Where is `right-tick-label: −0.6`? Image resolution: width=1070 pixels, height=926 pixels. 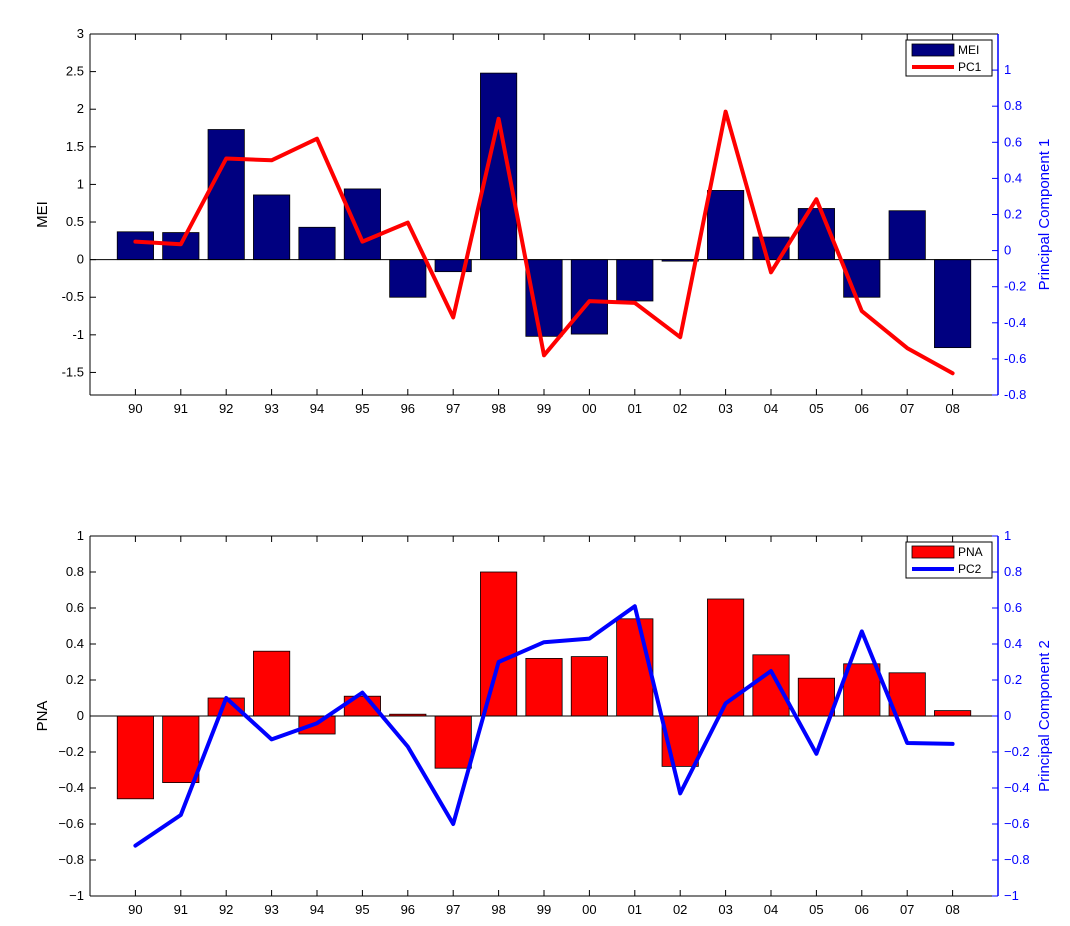 right-tick-label: −0.6 is located at coordinates (1017, 823).